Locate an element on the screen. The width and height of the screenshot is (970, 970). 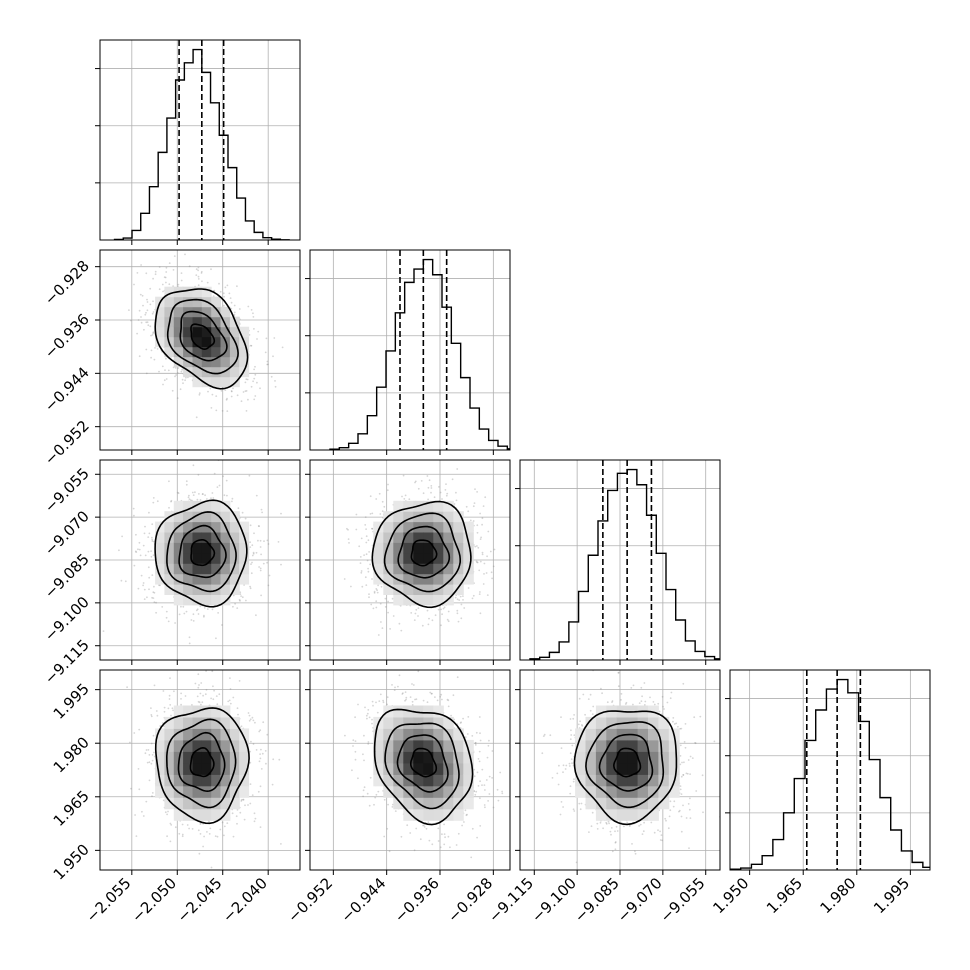
y-tick-label-2-1: −9.100 is located at coordinates (67, 619).